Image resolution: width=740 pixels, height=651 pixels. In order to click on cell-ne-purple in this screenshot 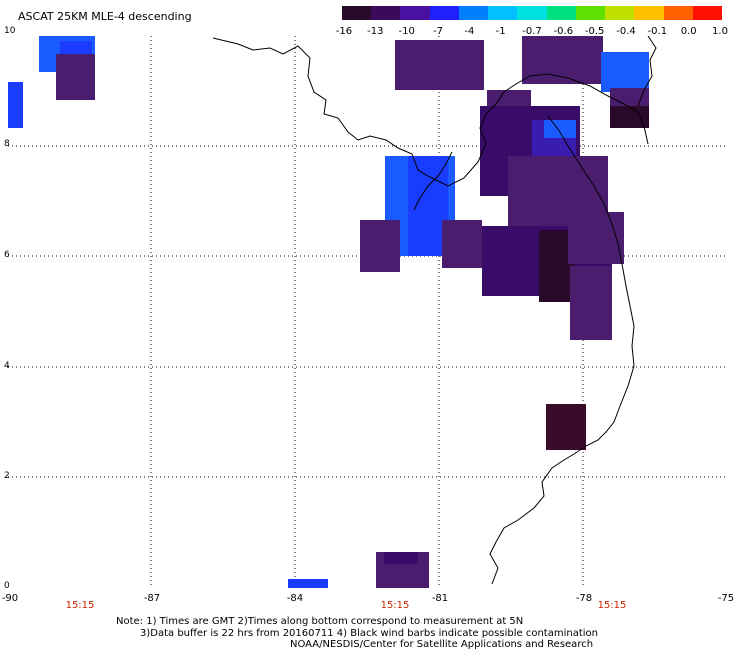, I will do `click(562, 60)`.